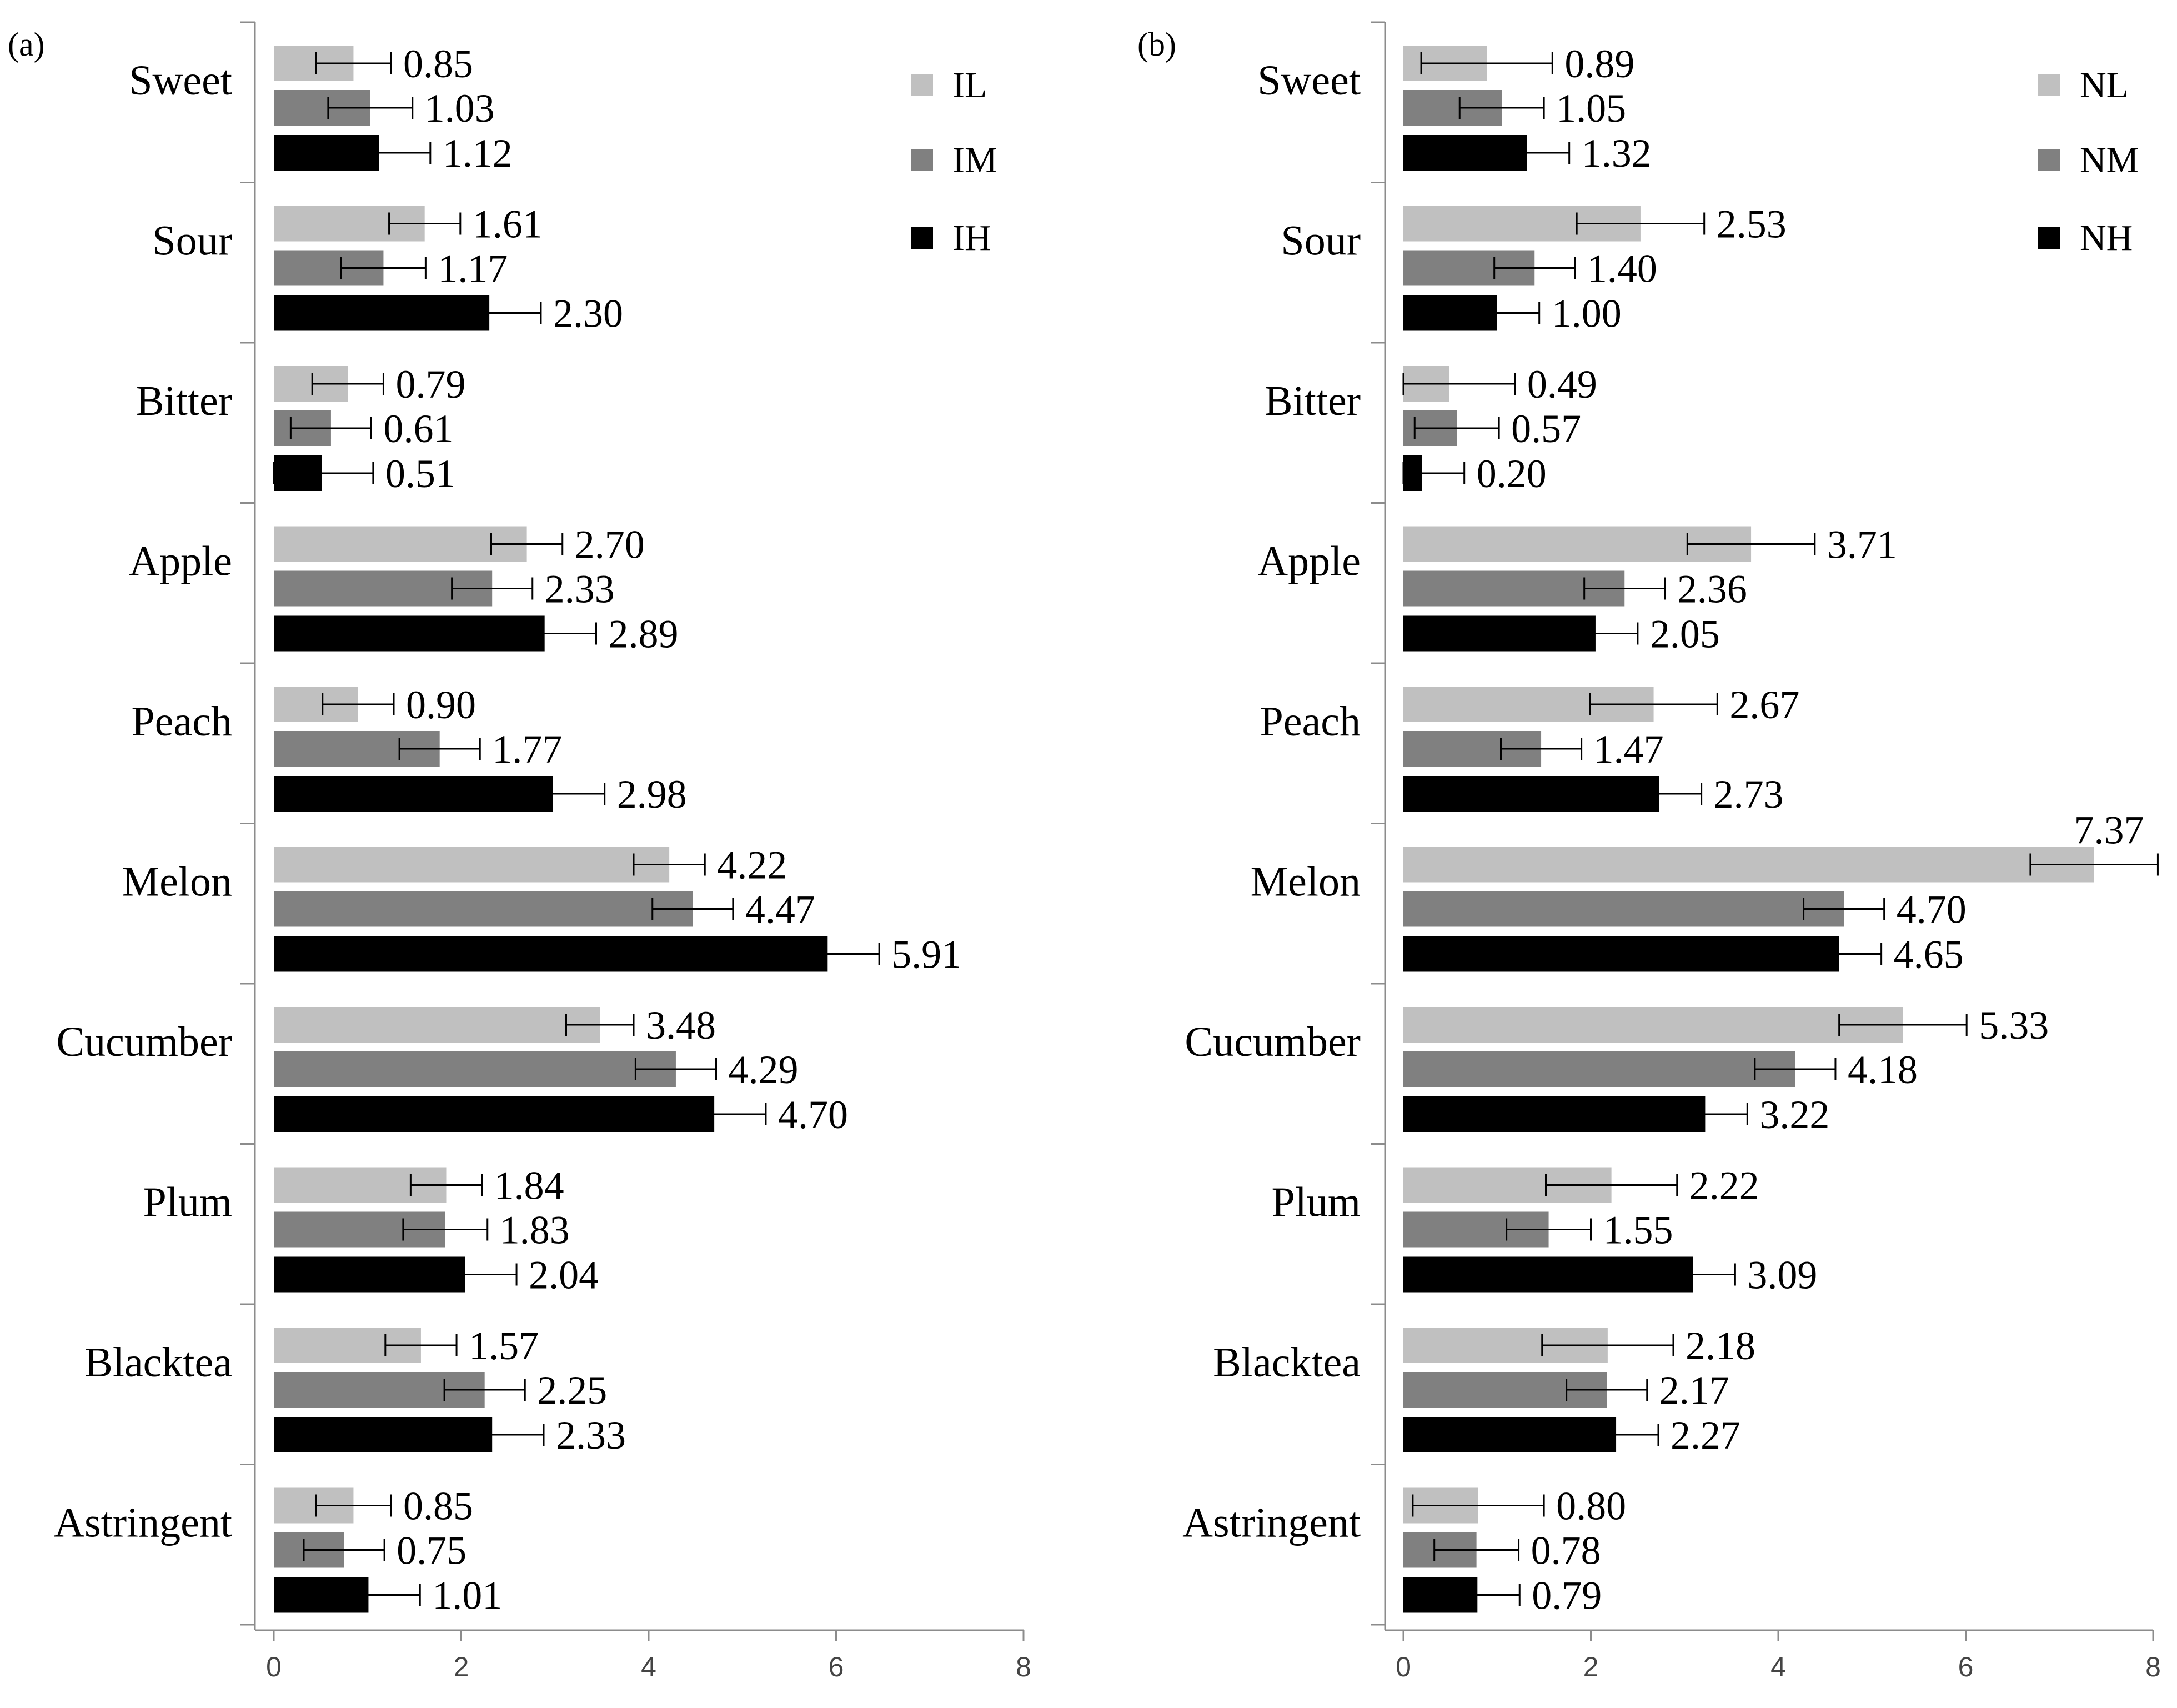  Describe the element at coordinates (504, 1346) in the screenshot. I see `value-label: 1.57` at that location.